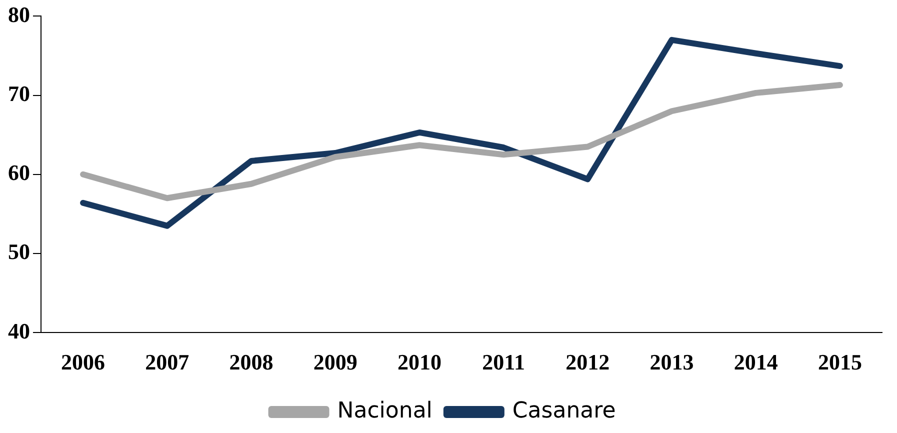 The width and height of the screenshot is (897, 433). What do you see at coordinates (564, 411) in the screenshot?
I see `legend-label: Casanare` at bounding box center [564, 411].